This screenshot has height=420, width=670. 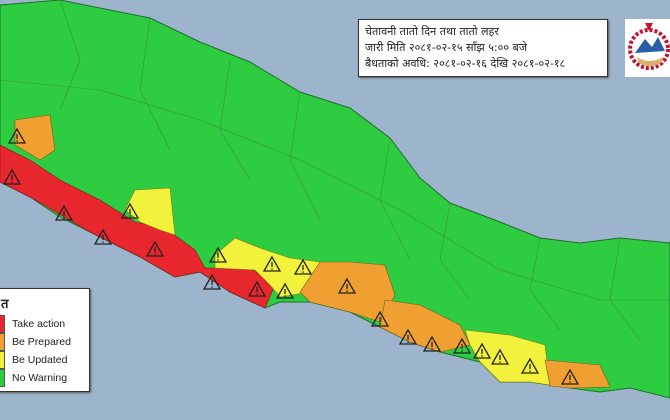 I want to click on nepal-emblem-icon, so click(x=647, y=48).